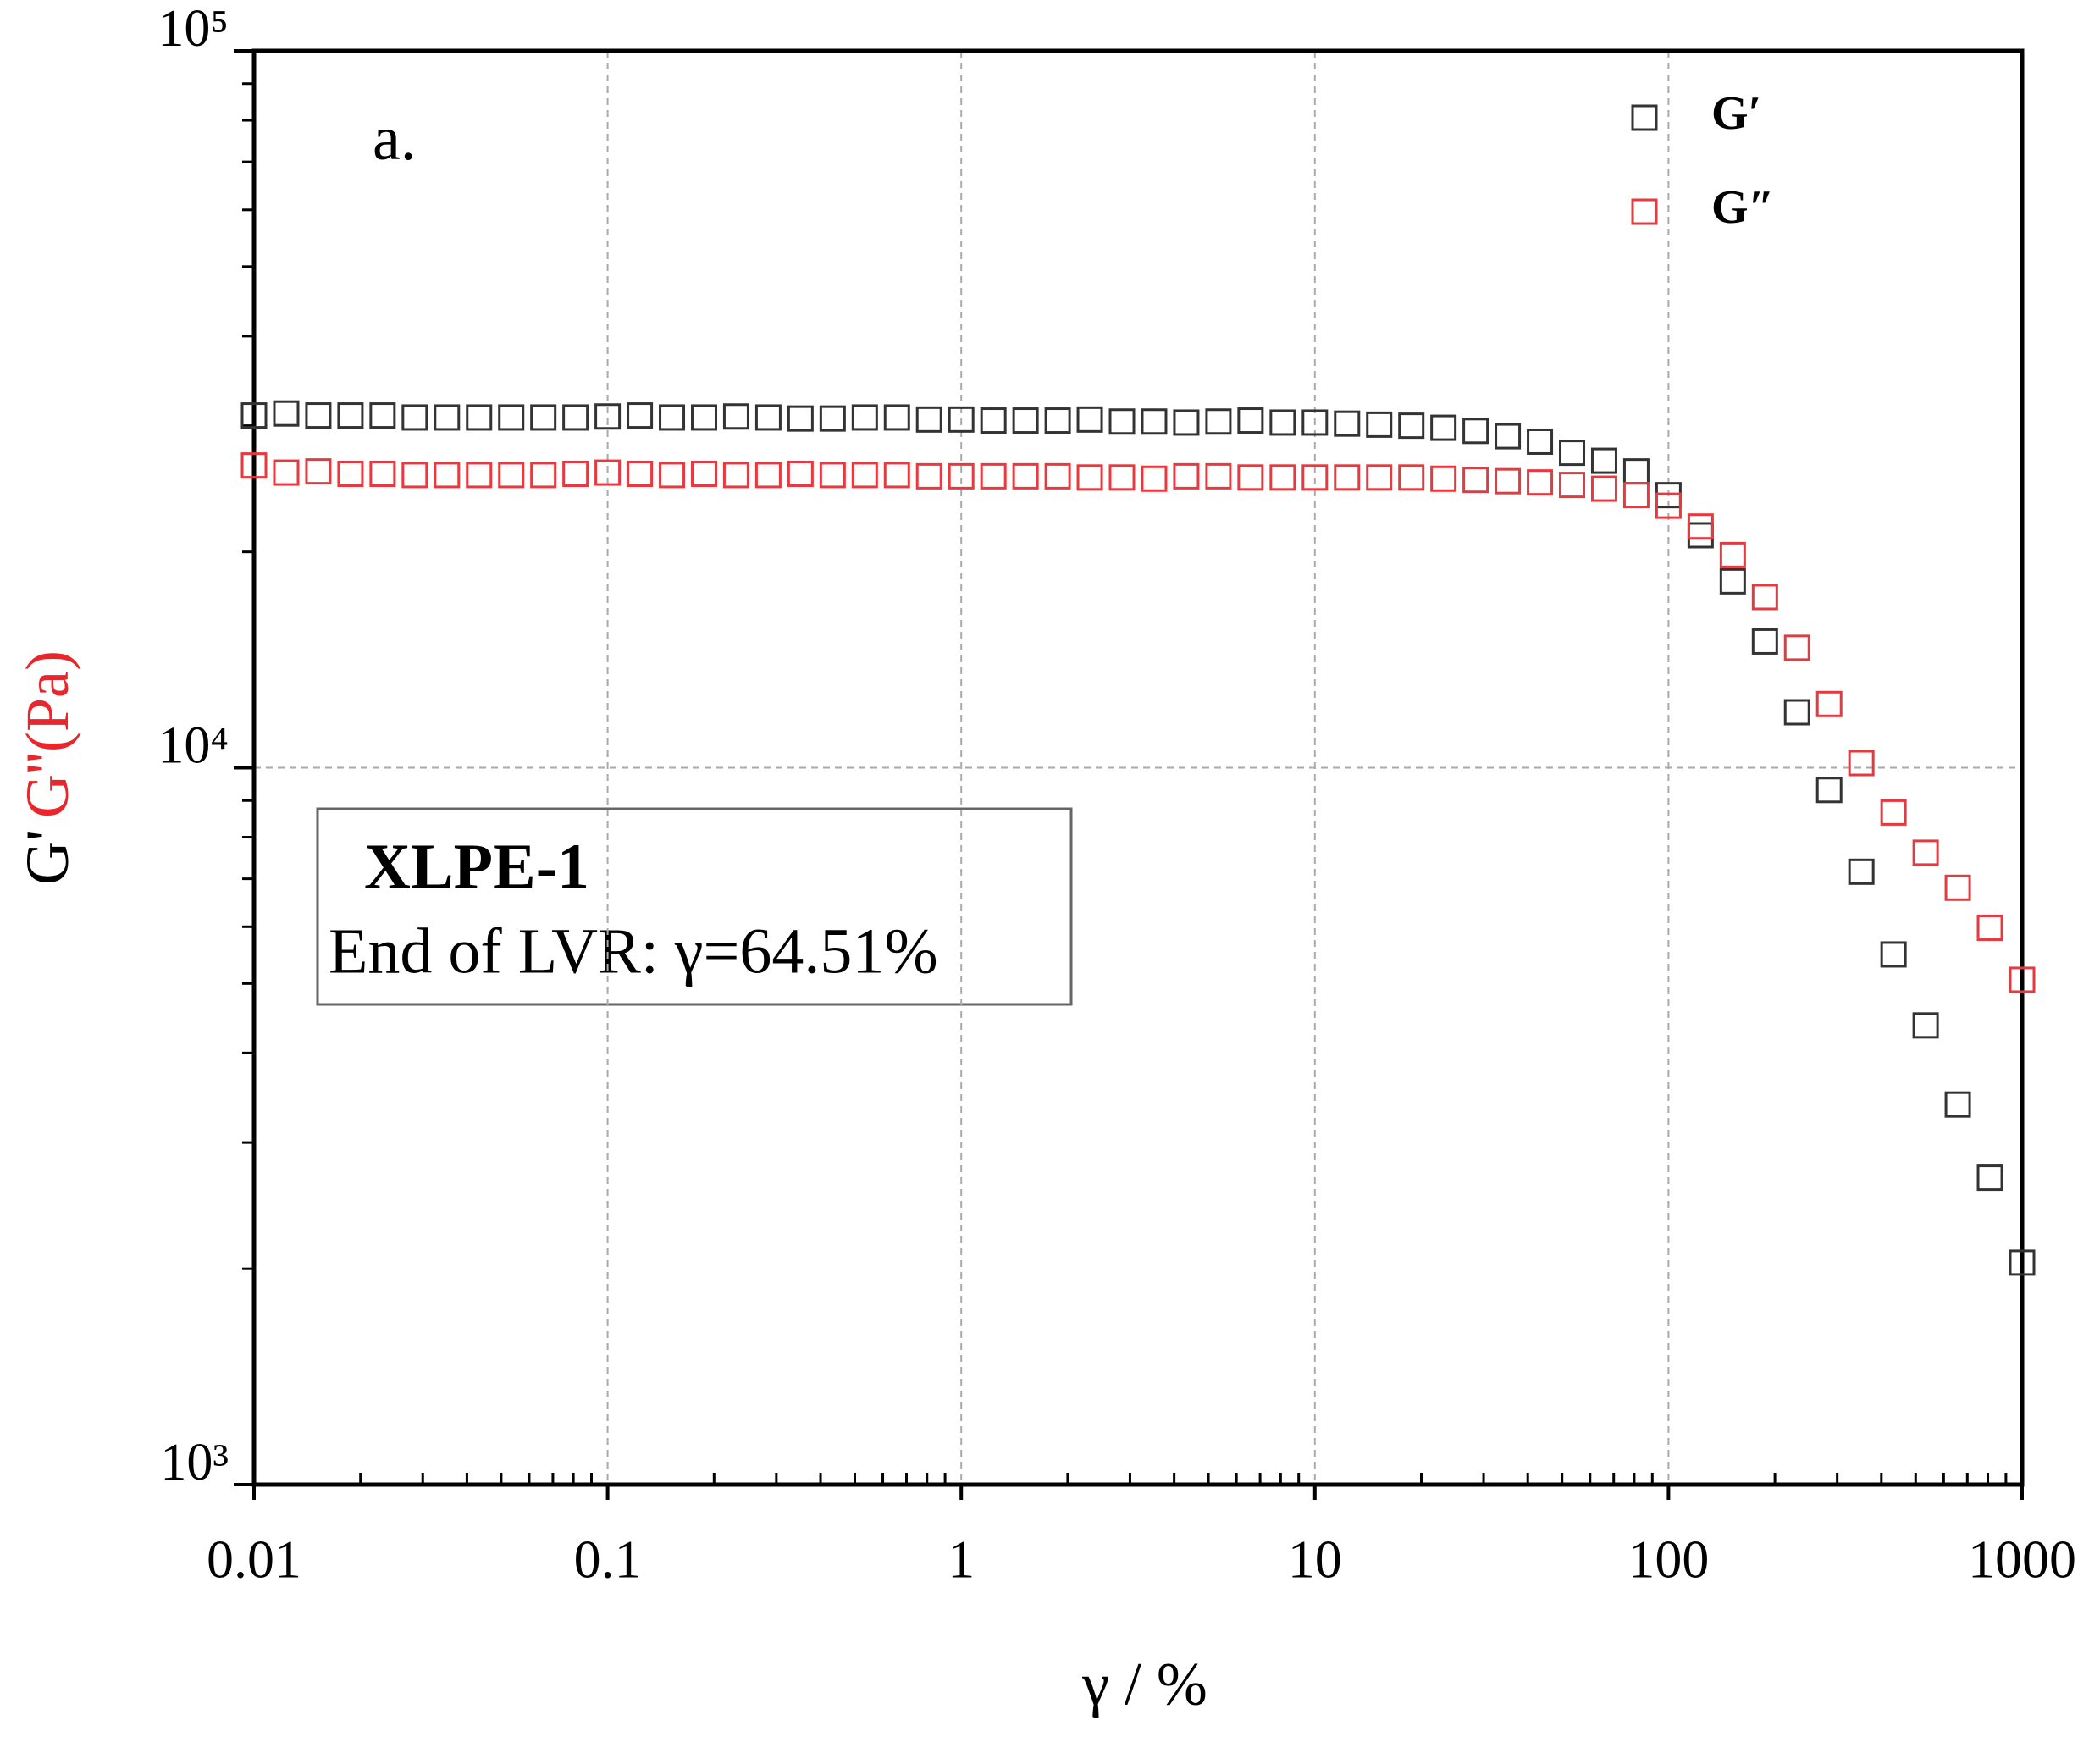  What do you see at coordinates (394, 139) in the screenshot?
I see `panel-label: a.` at bounding box center [394, 139].